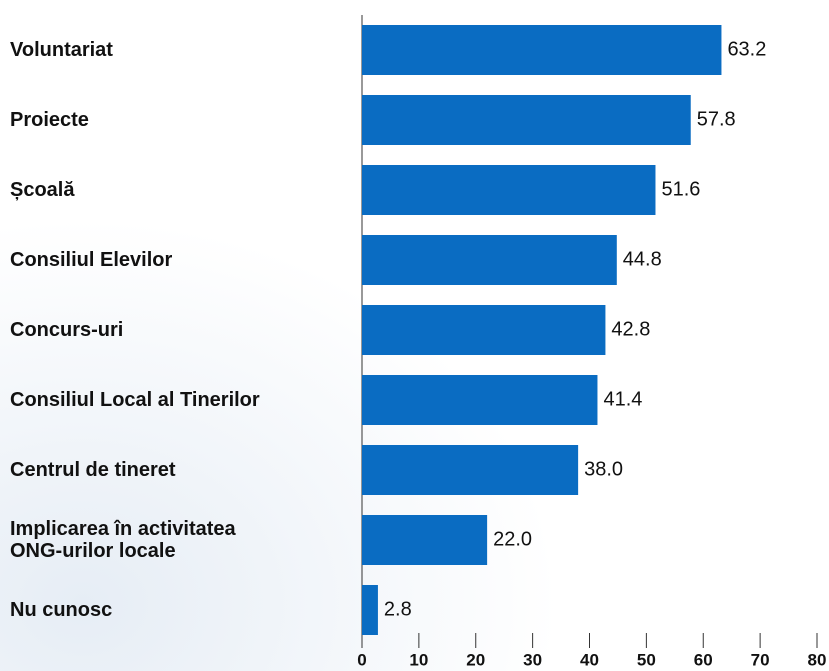  What do you see at coordinates (642, 259) in the screenshot?
I see `value-label: 44.8` at bounding box center [642, 259].